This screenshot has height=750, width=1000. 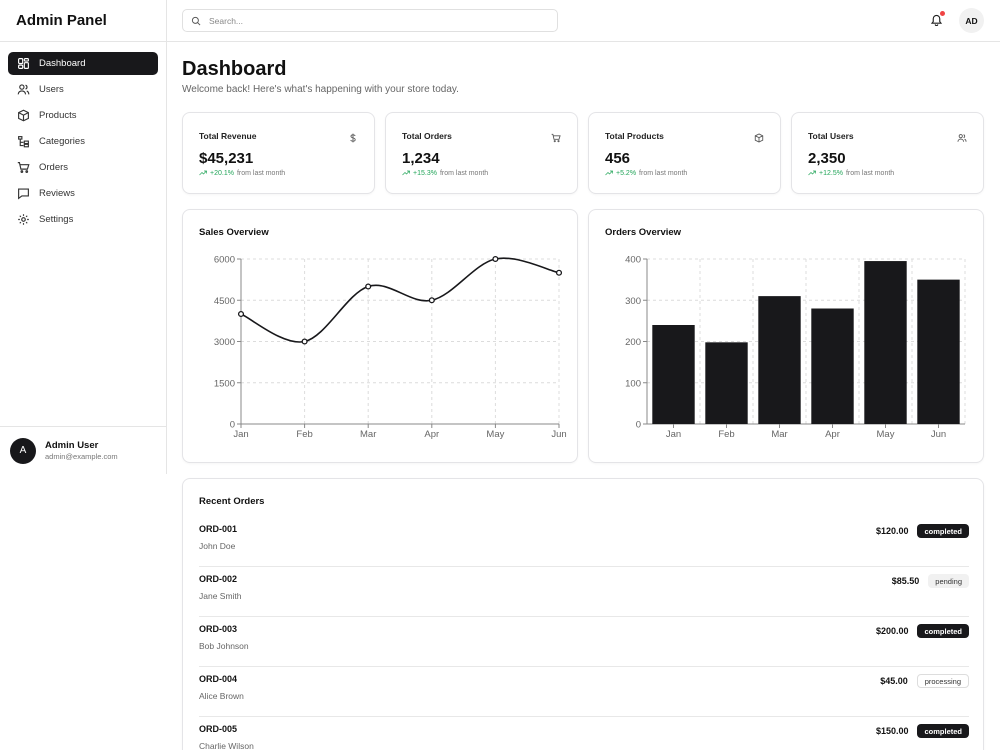 I want to click on topbar: AD, so click(x=583, y=21).